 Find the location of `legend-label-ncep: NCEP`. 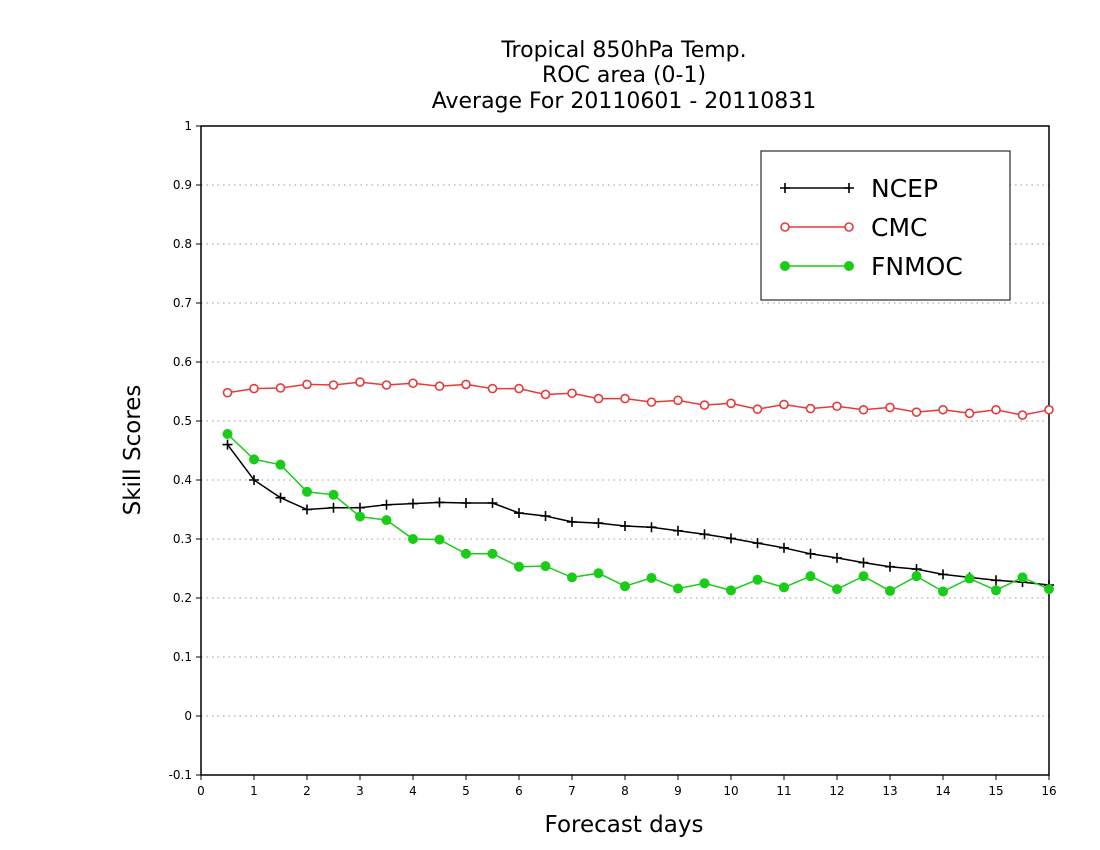

legend-label-ncep: NCEP is located at coordinates (904, 188).